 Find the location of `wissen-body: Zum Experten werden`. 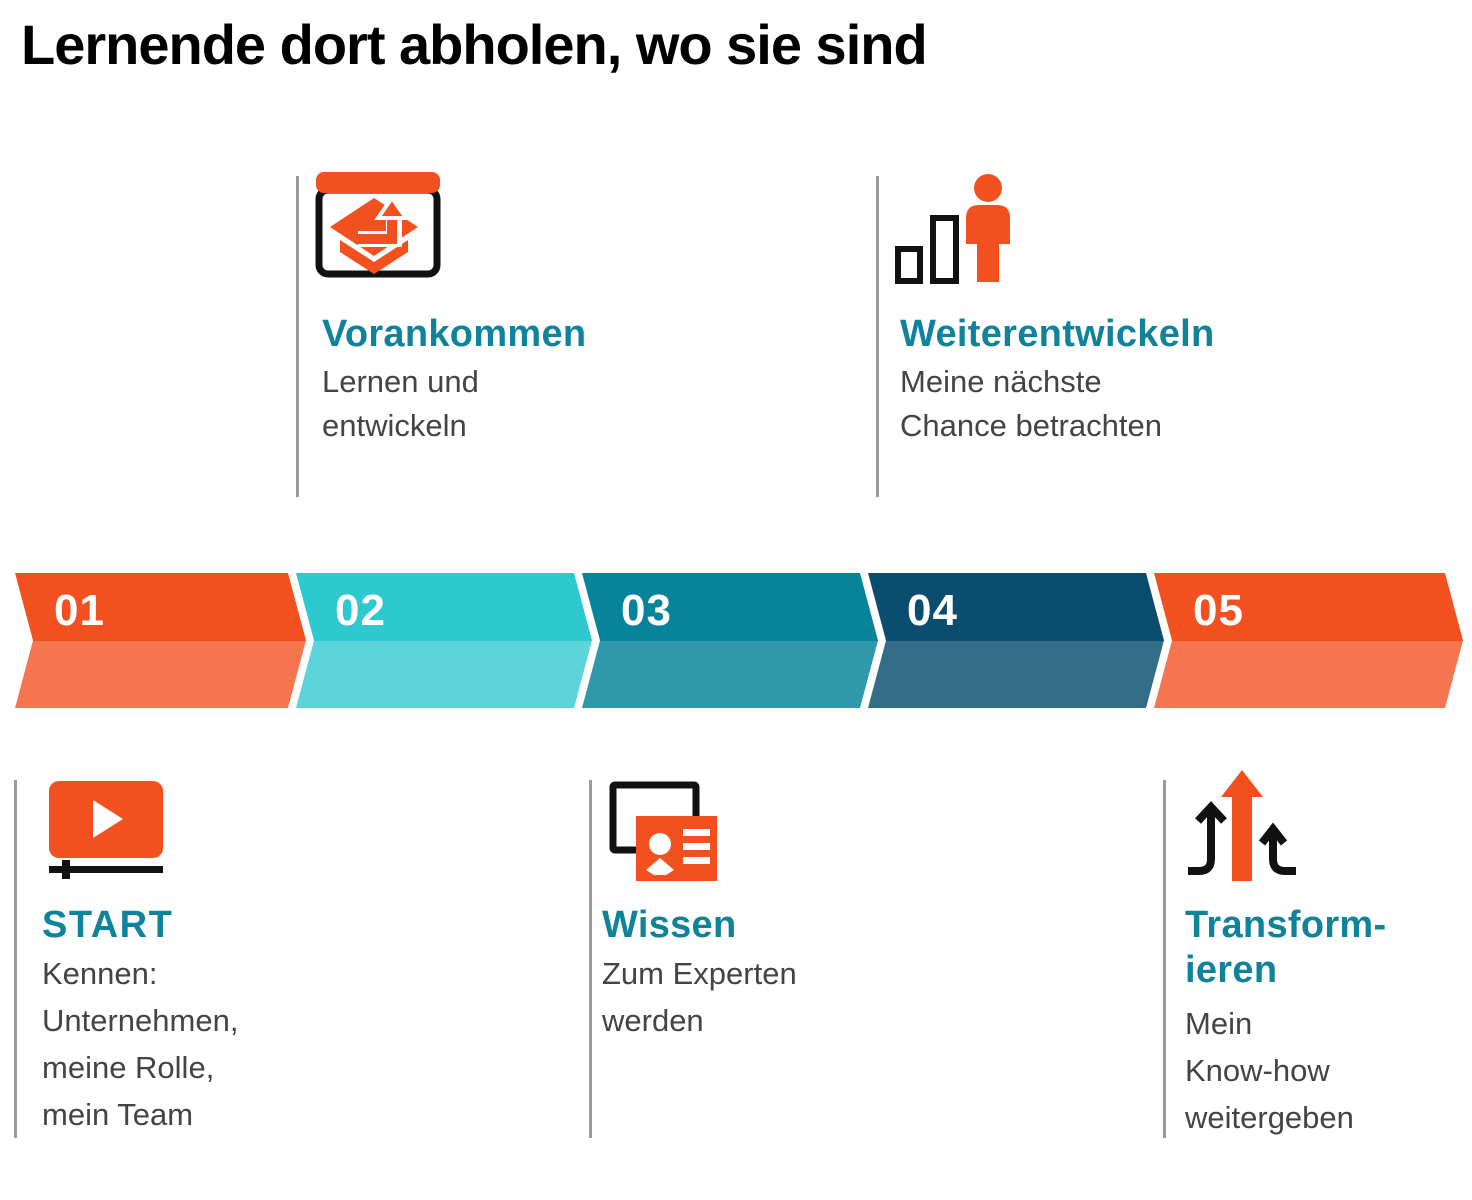

wissen-body: Zum Experten werden is located at coordinates (699, 997).